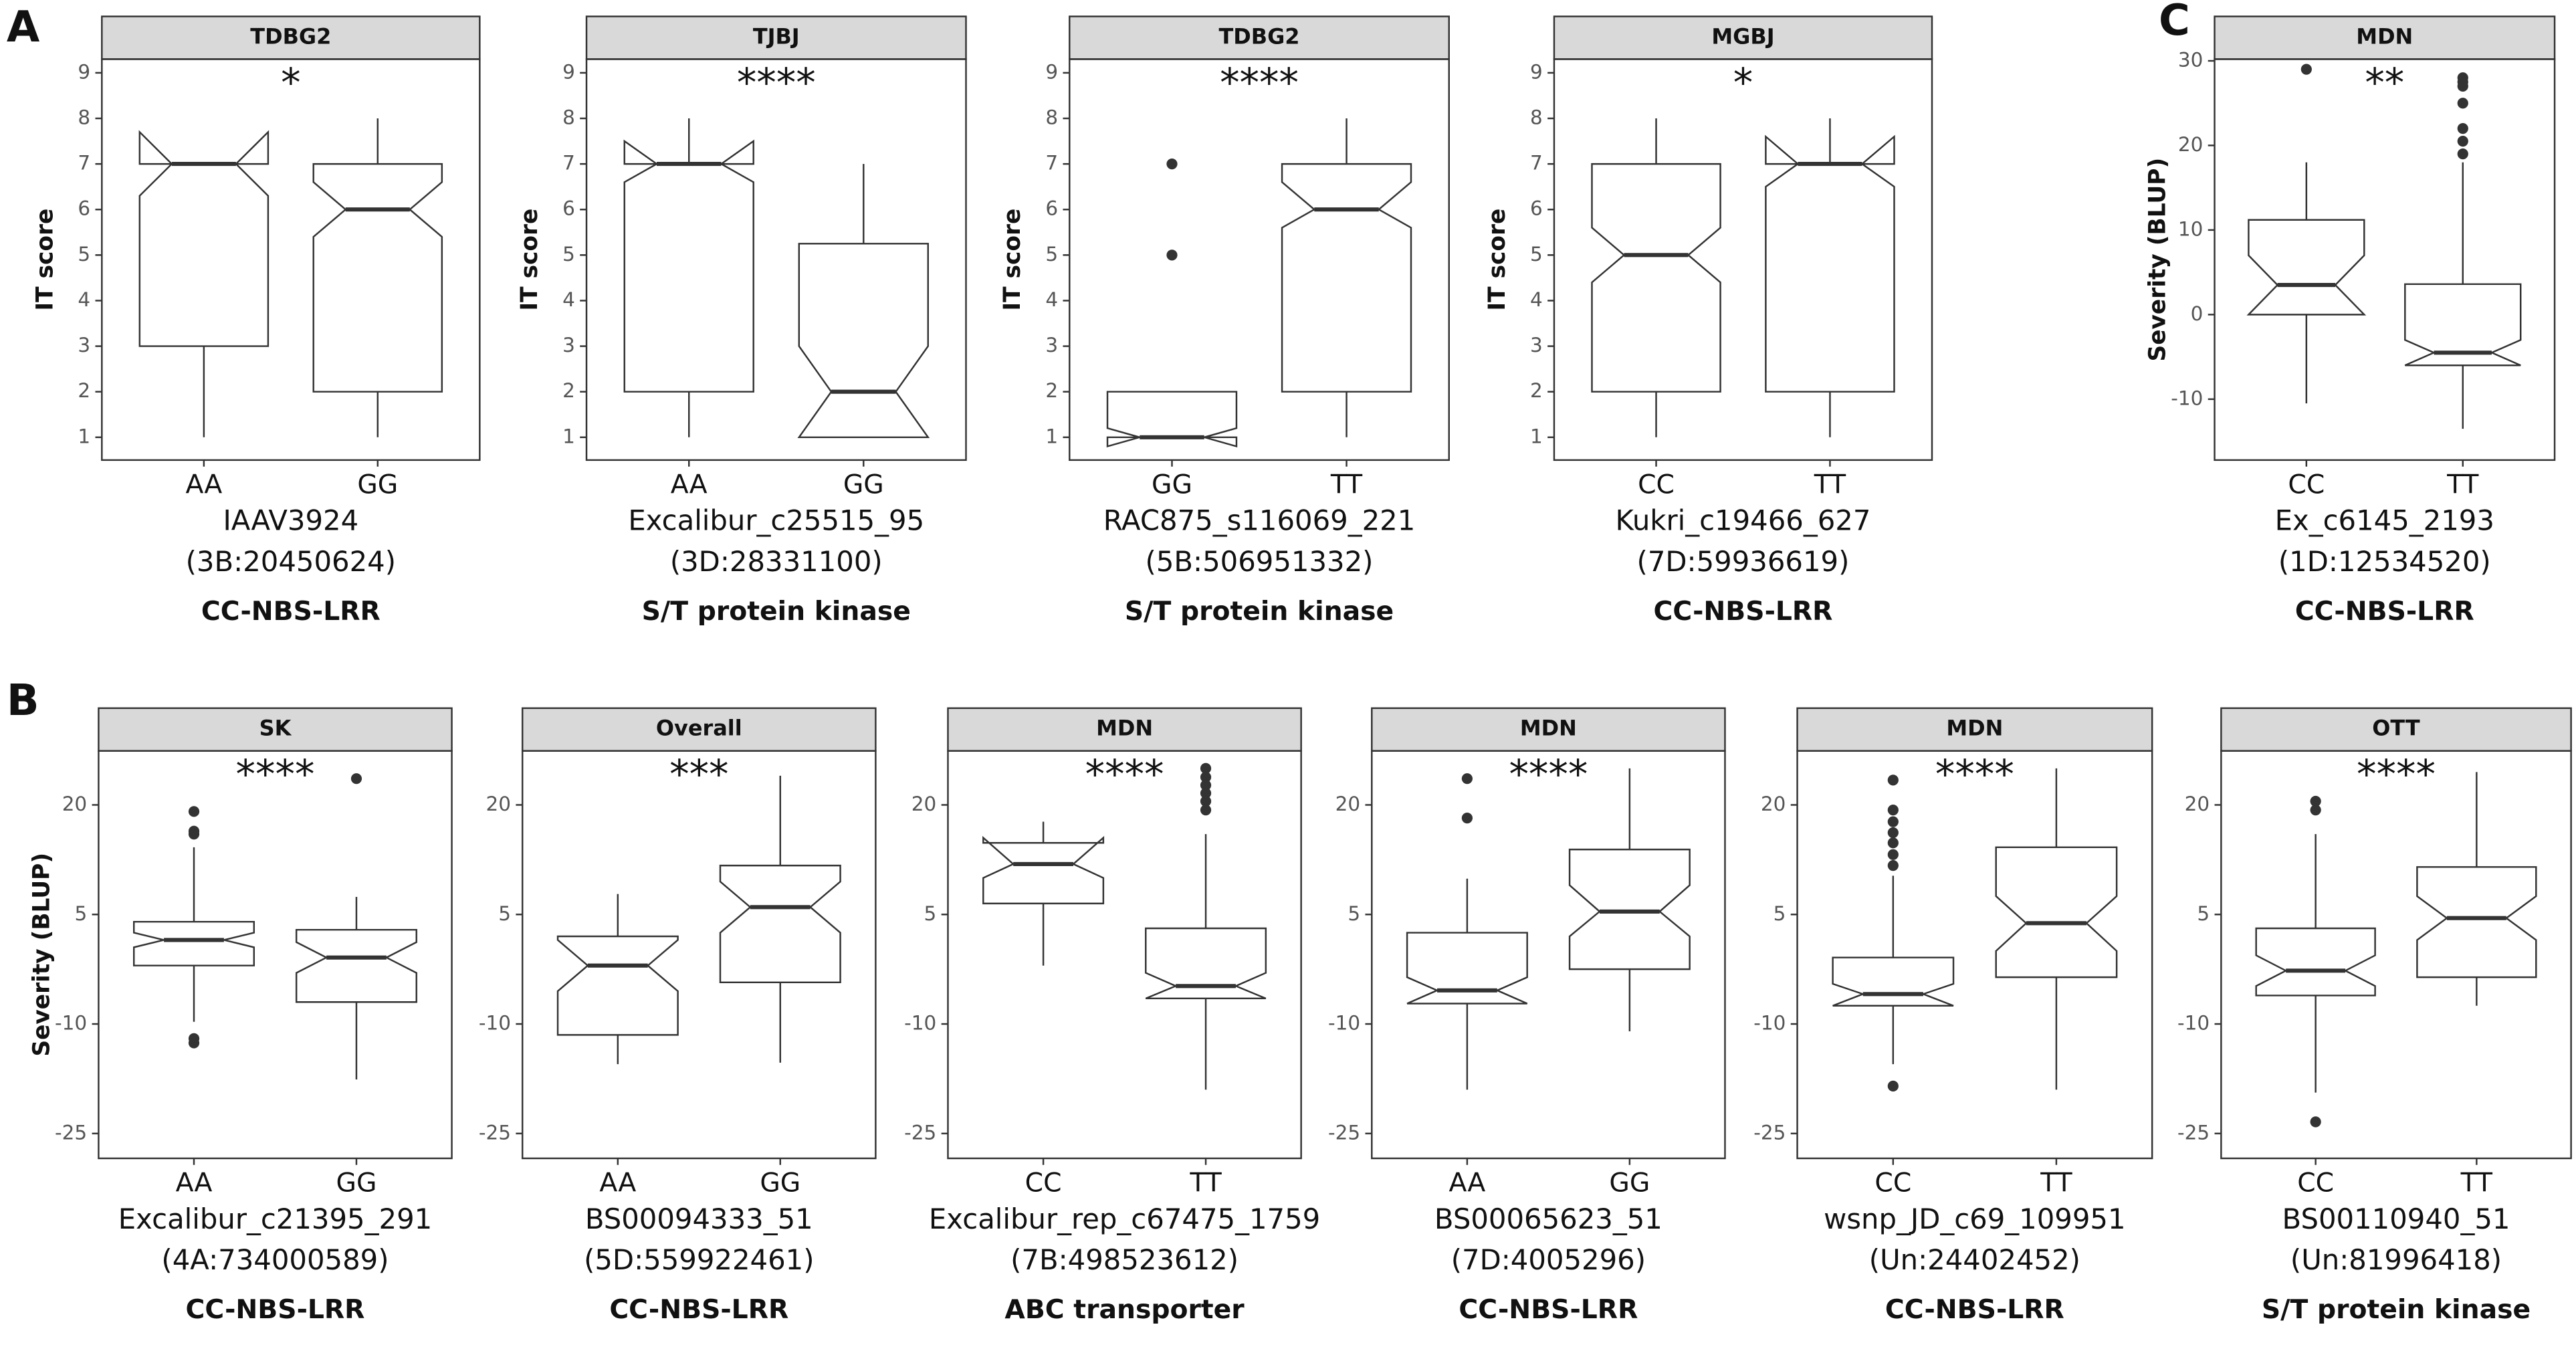 The image size is (2576, 1349). Describe the element at coordinates (2197, 313) in the screenshot. I see `y-tick-label: 0` at that location.